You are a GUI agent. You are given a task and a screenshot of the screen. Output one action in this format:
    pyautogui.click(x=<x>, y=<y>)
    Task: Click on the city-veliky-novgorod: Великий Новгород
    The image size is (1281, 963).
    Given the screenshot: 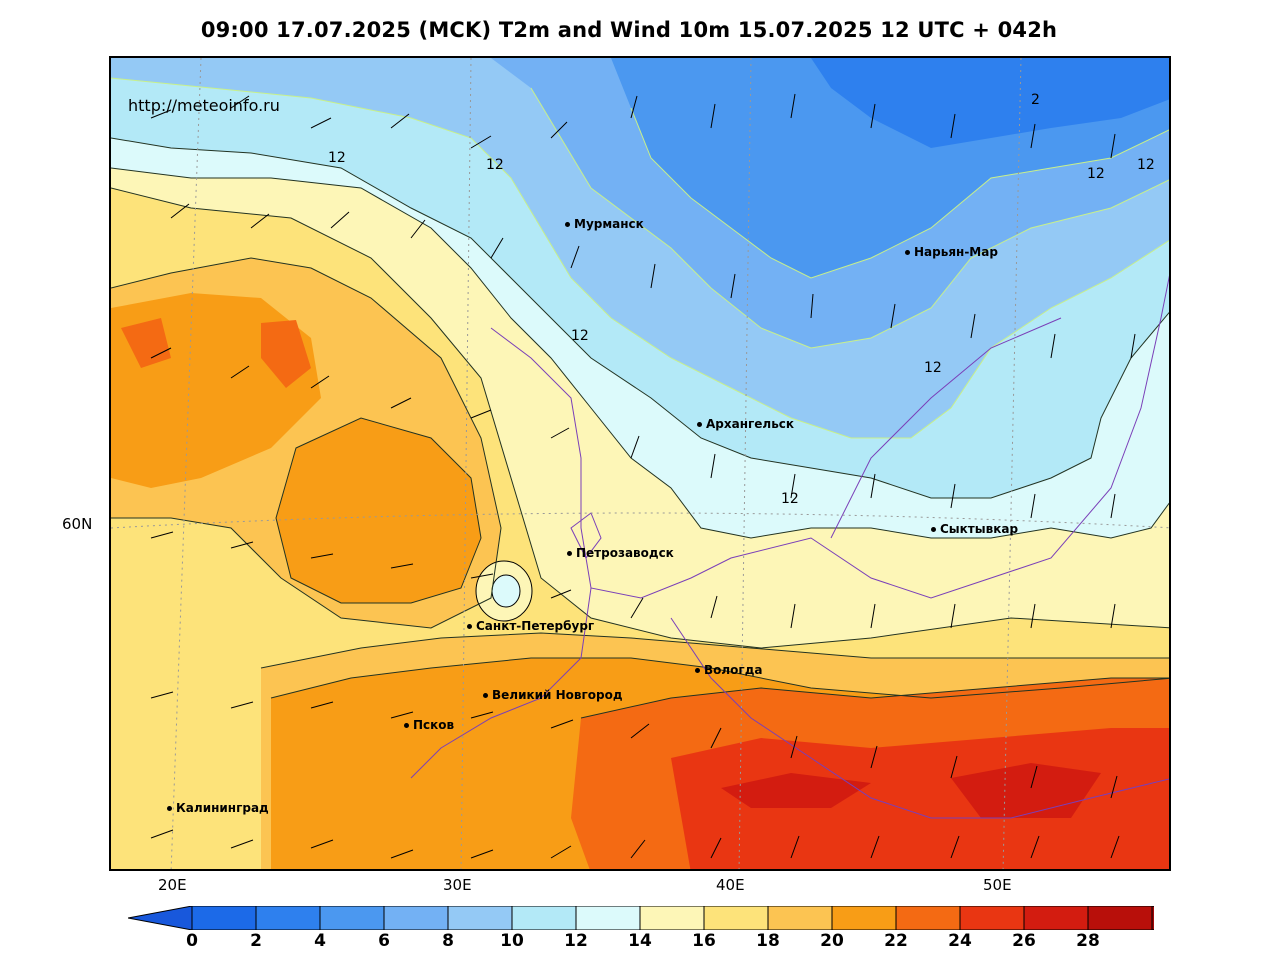 What is the action you would take?
    pyautogui.click(x=553, y=695)
    